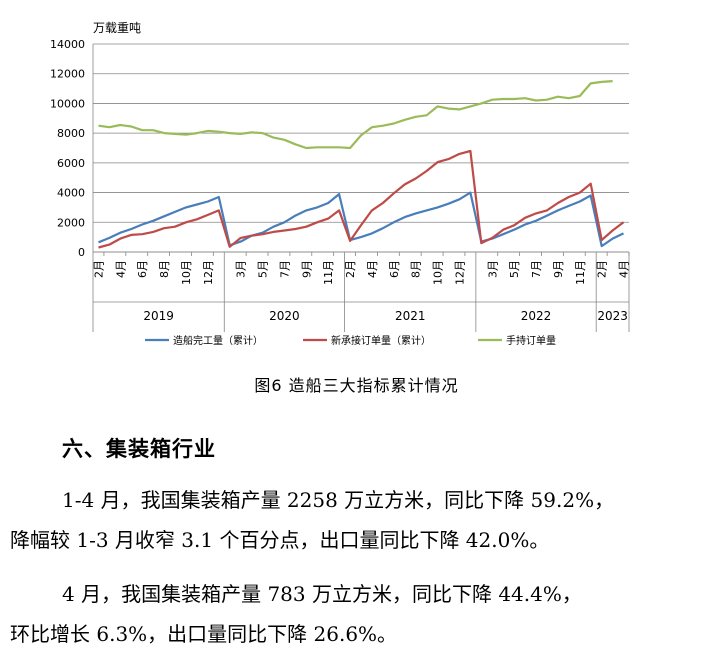 This screenshot has height=661, width=713. What do you see at coordinates (67, 103) in the screenshot?
I see `y-tick-label: 10000` at bounding box center [67, 103].